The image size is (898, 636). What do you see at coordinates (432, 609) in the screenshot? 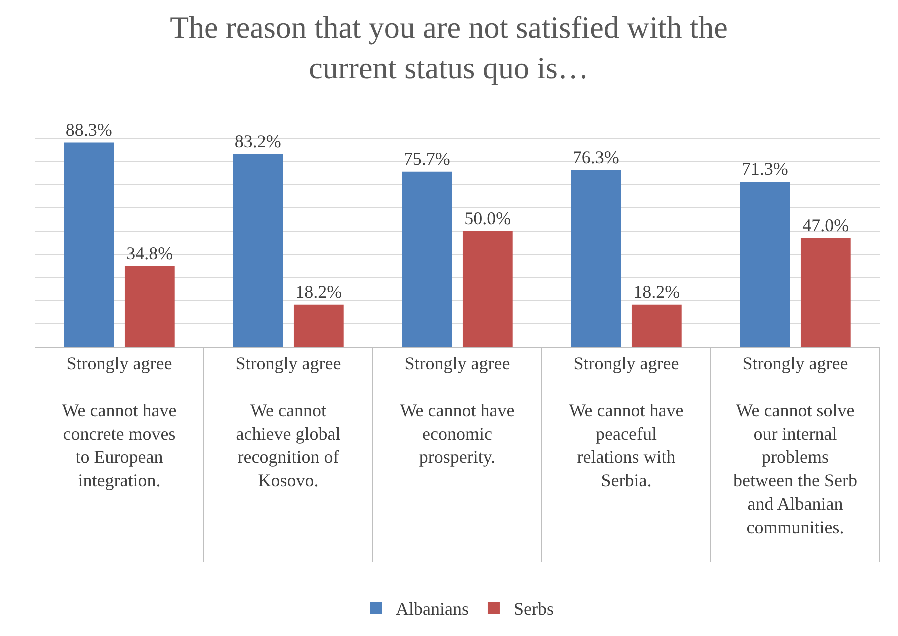
I see `legend-label: Albanians` at bounding box center [432, 609].